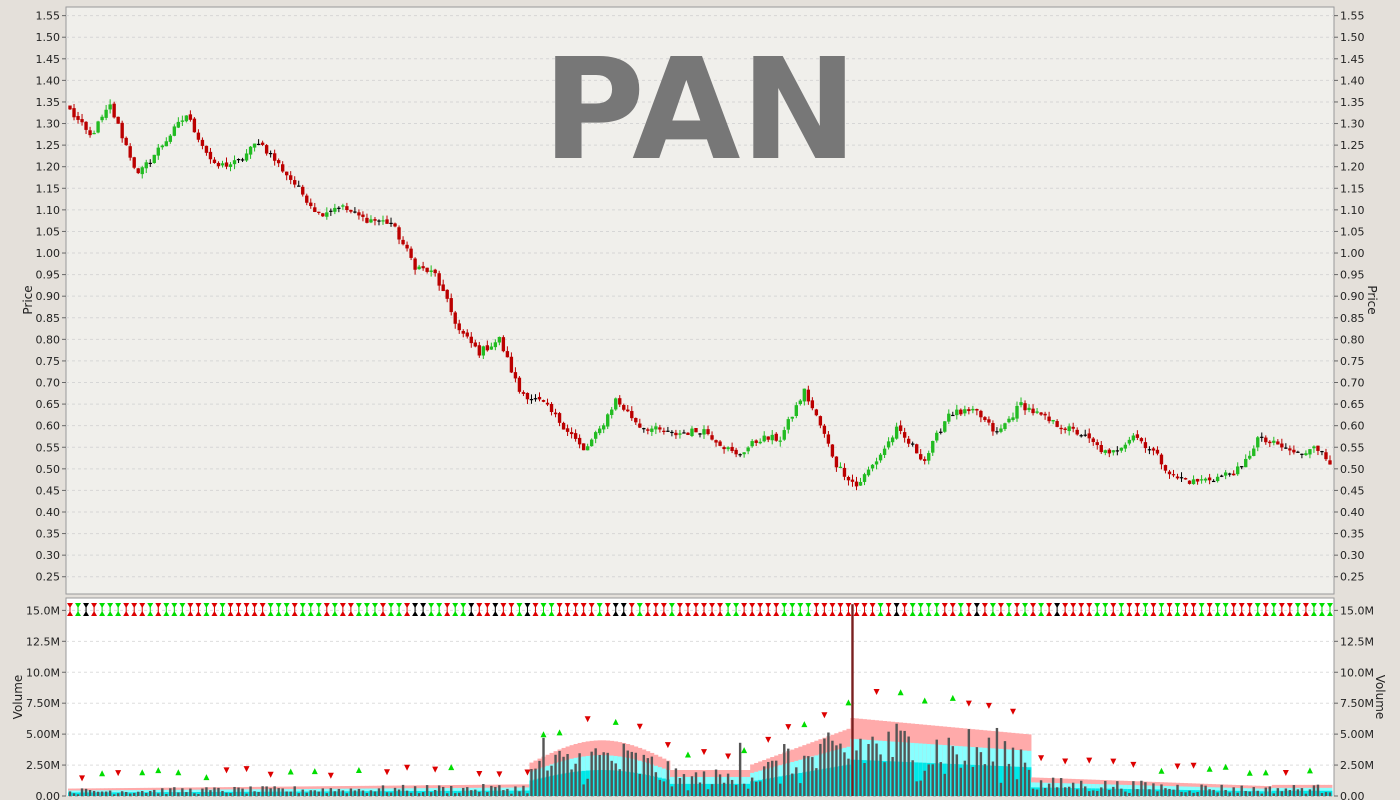 The width and height of the screenshot is (1400, 800). What do you see at coordinates (48, 447) in the screenshot?
I see `price-tick-label: 0.55` at bounding box center [48, 447].